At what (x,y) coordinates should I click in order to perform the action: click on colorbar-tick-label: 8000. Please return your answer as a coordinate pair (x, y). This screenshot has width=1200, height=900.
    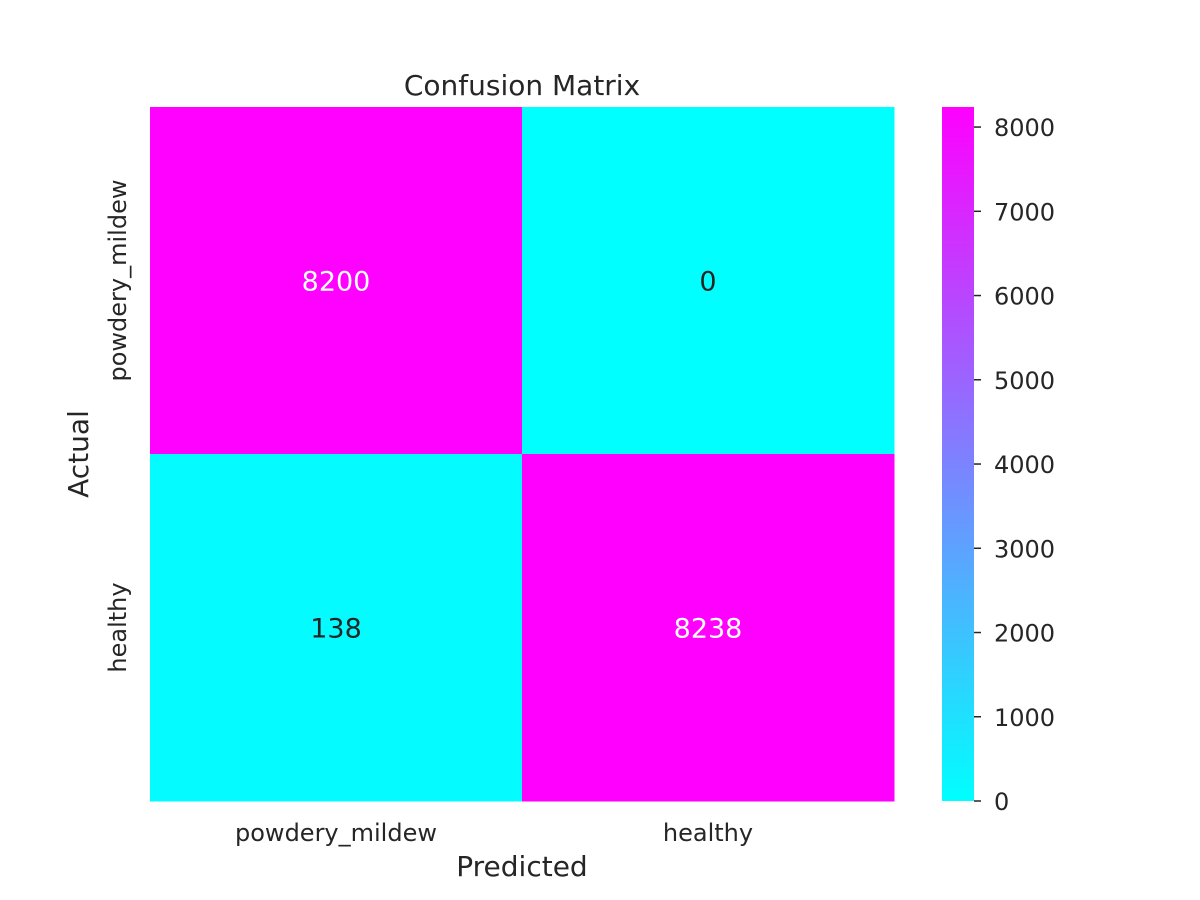
    Looking at the image, I should click on (1024, 128).